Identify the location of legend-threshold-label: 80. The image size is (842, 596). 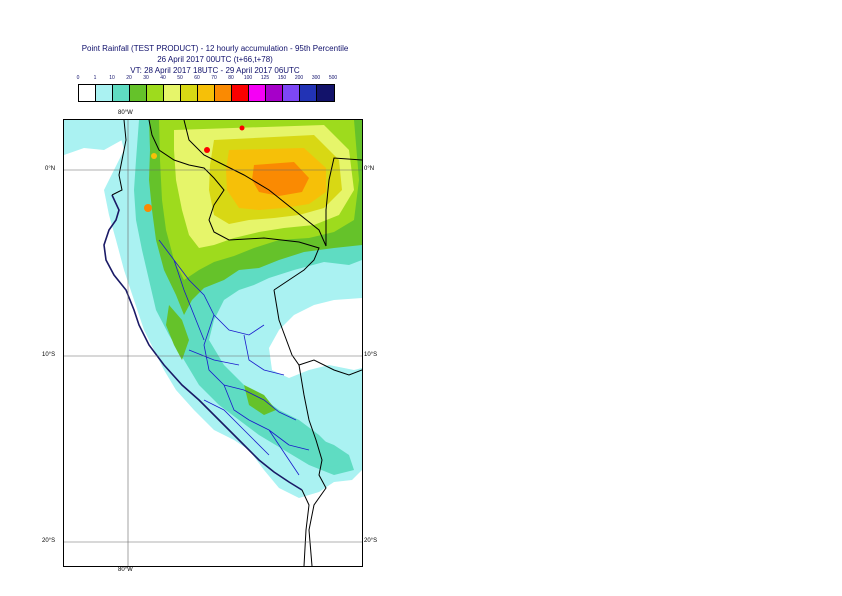
(231, 78).